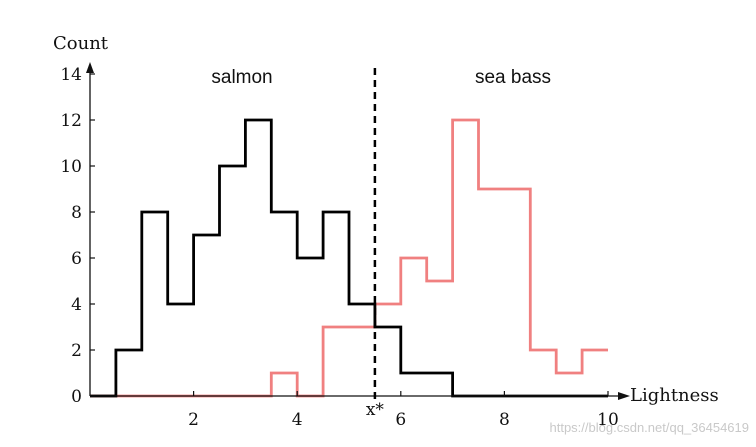 The height and width of the screenshot is (447, 756). I want to click on y-tick-label: 0, so click(76, 397).